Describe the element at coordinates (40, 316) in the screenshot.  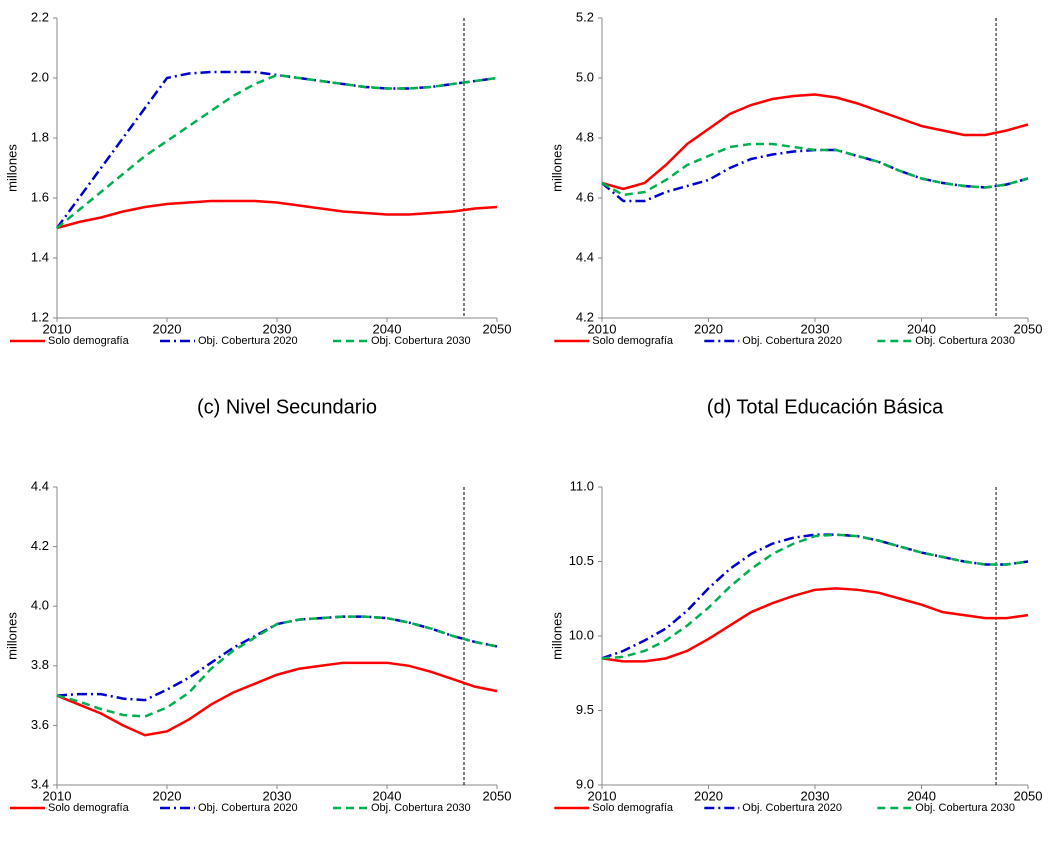
I see `y-tick-label: 1.2` at that location.